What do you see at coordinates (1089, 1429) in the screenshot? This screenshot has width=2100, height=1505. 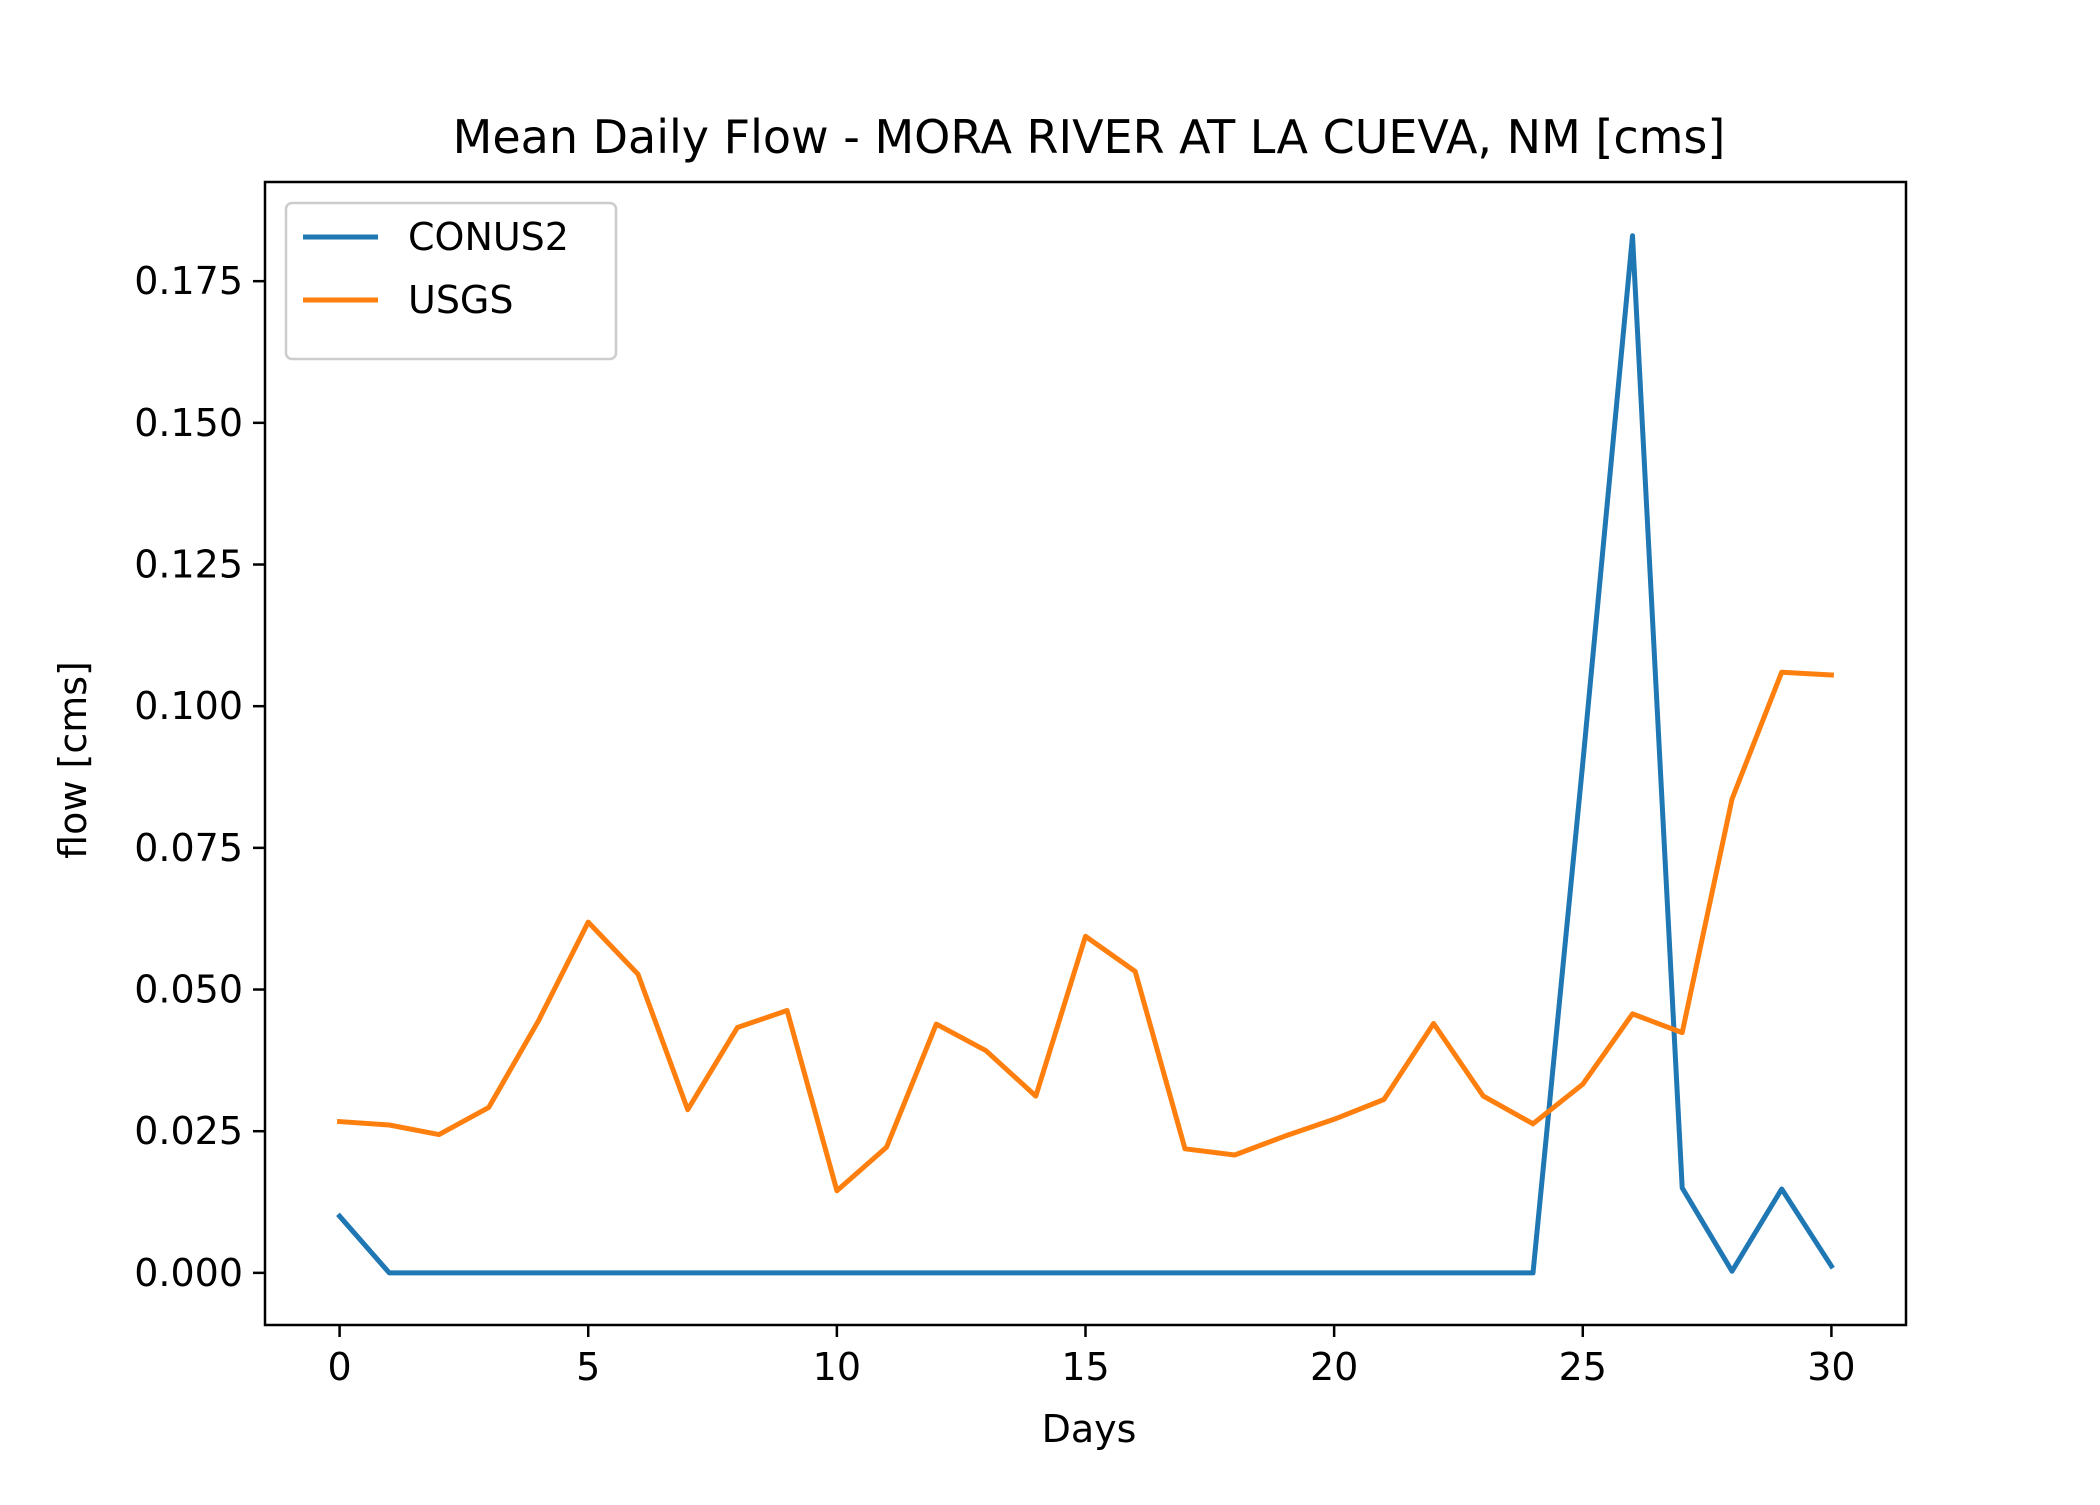 I see `x-axis-label: Days` at bounding box center [1089, 1429].